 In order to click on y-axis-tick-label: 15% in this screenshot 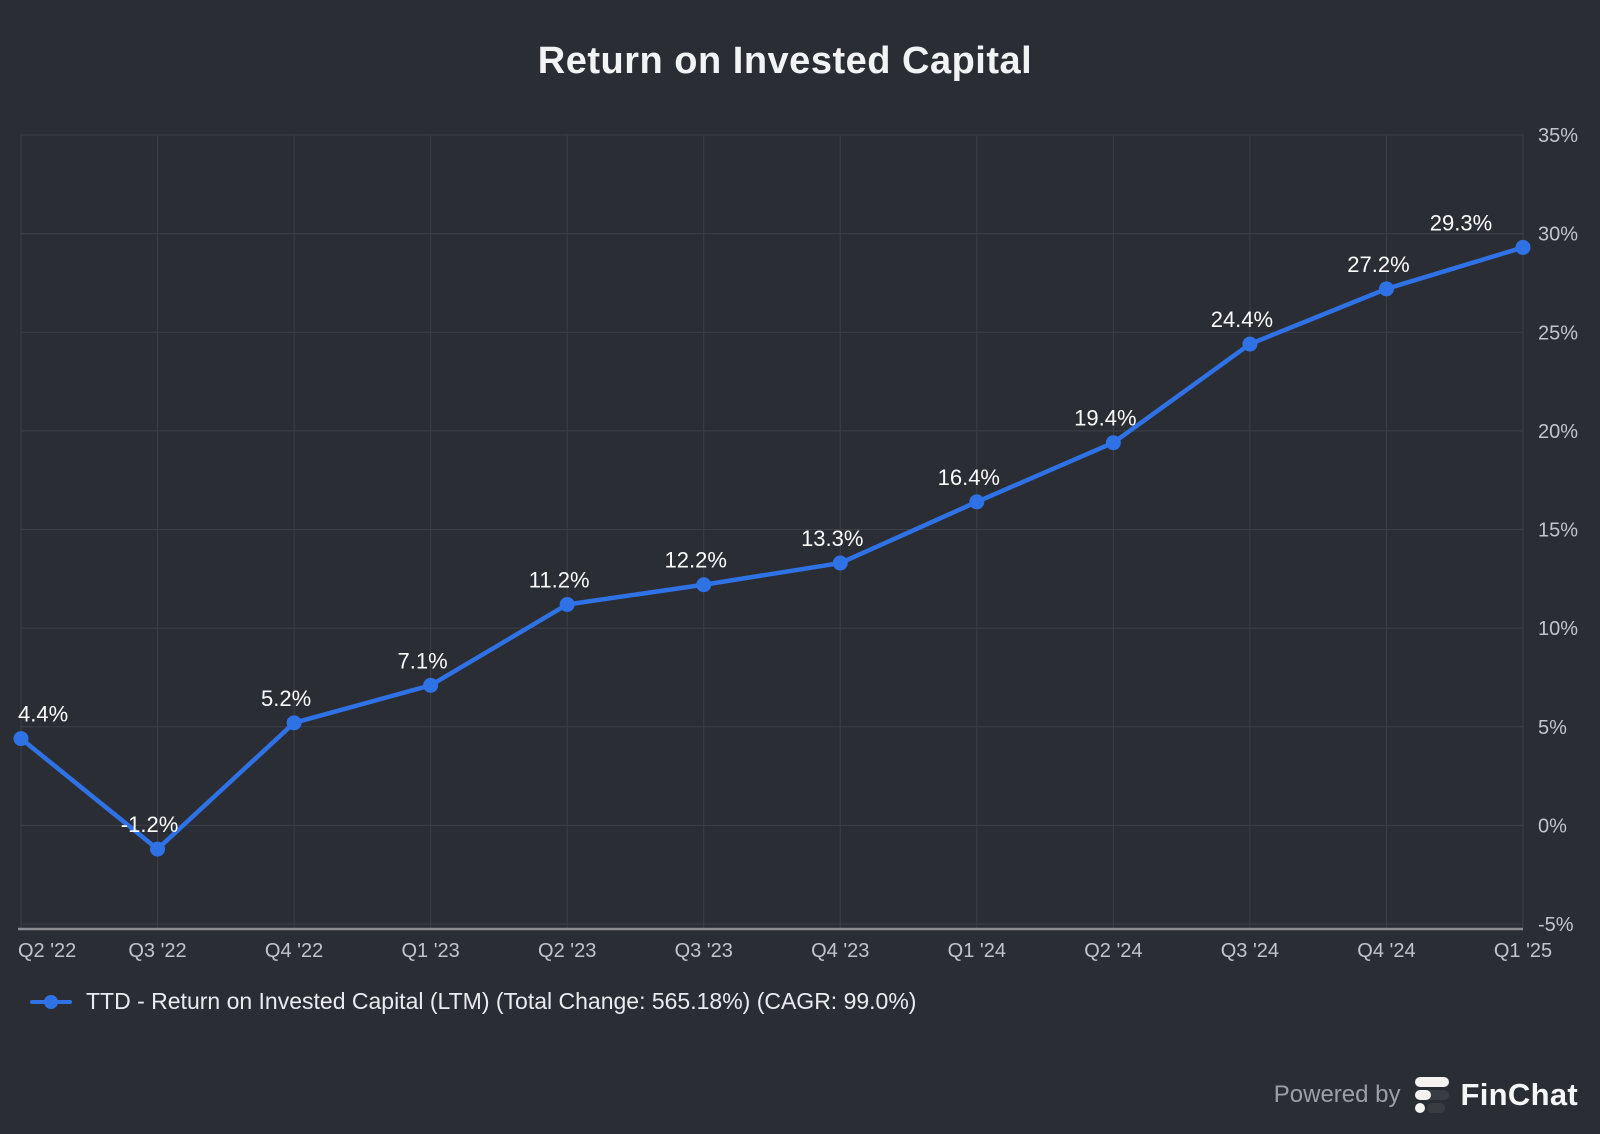, I will do `click(1558, 531)`.